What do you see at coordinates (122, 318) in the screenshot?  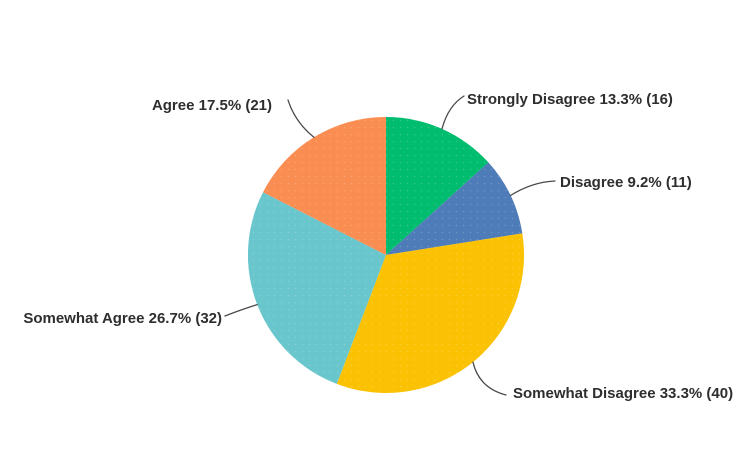 I see `pie-label-somewhat-agree: Somewhat Agree 26.7% (32)` at bounding box center [122, 318].